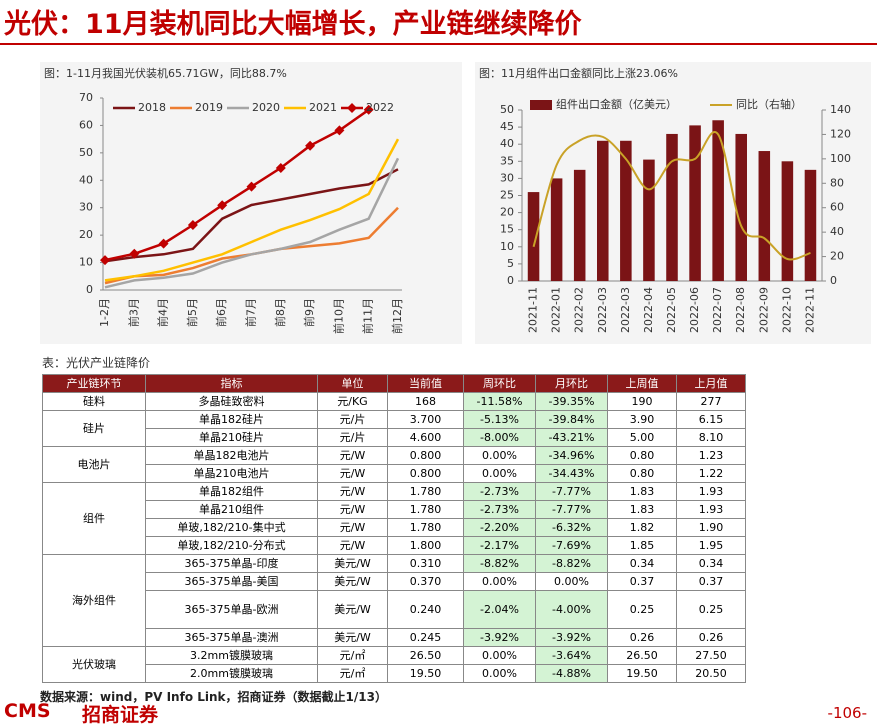 Image resolution: width=877 pixels, height=726 pixels. What do you see at coordinates (499, 383) in the screenshot?
I see `column-header: 周环比` at bounding box center [499, 383].